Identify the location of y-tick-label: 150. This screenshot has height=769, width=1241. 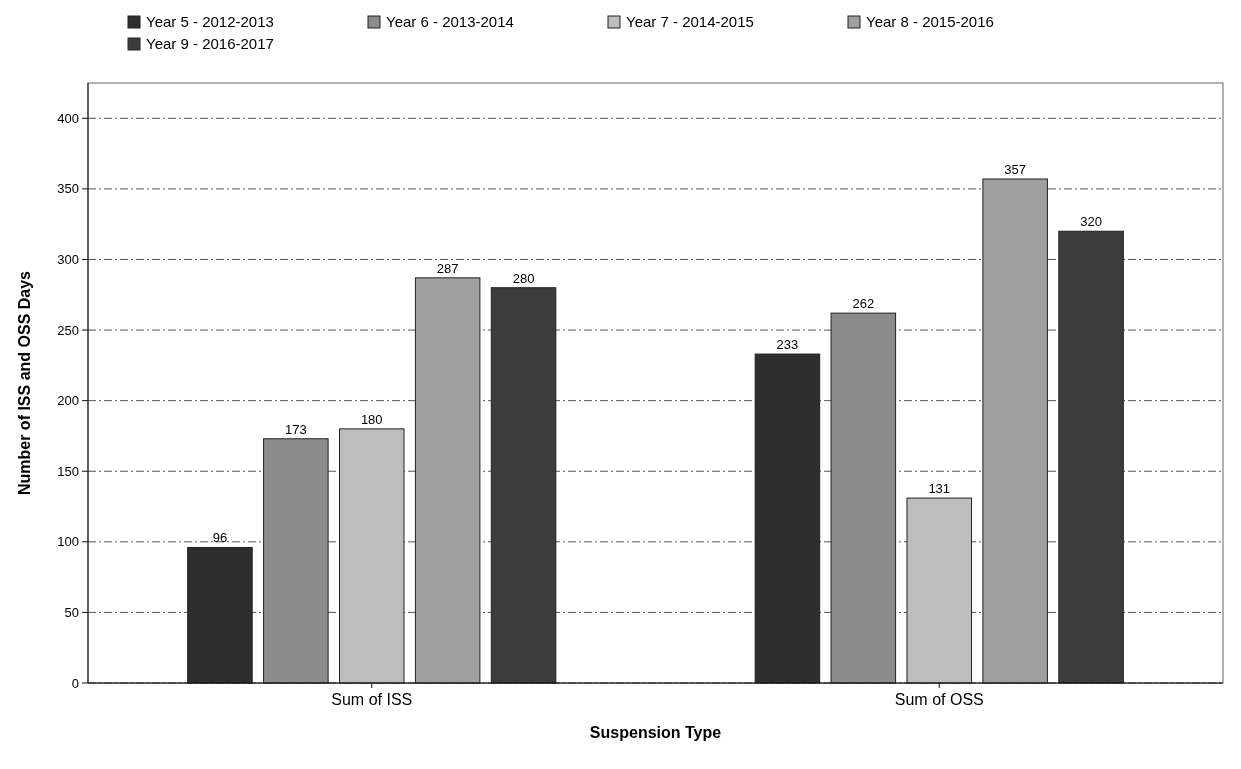
(68, 471).